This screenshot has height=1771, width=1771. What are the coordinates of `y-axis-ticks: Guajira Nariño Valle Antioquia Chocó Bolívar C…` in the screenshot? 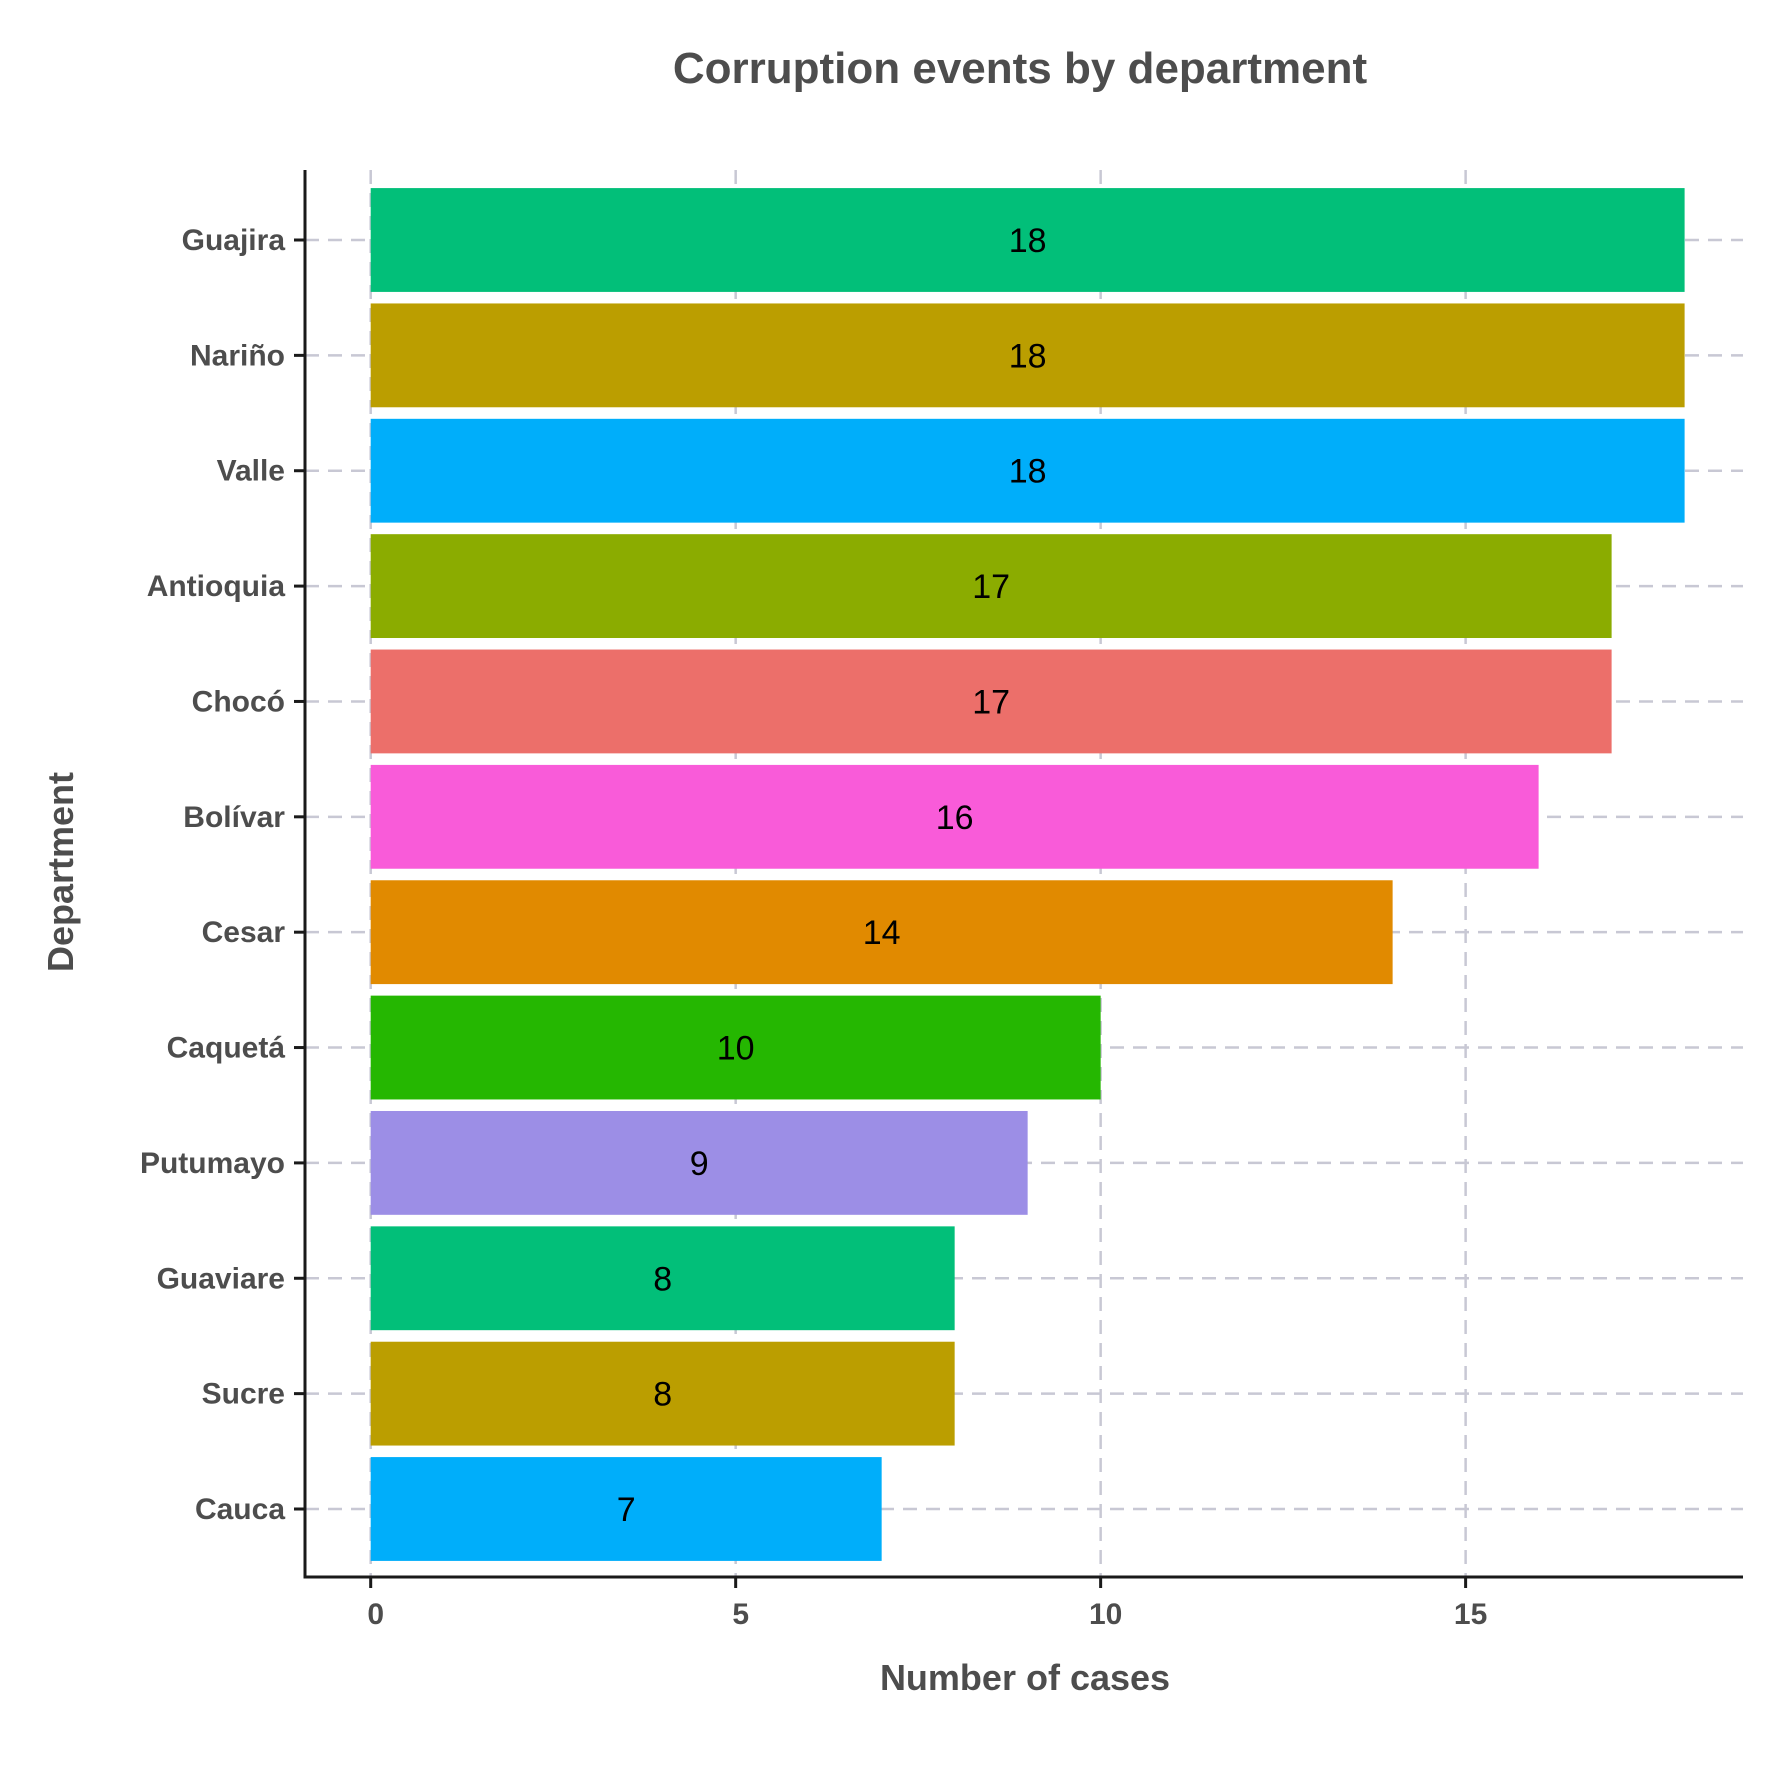 It's located at (222, 875).